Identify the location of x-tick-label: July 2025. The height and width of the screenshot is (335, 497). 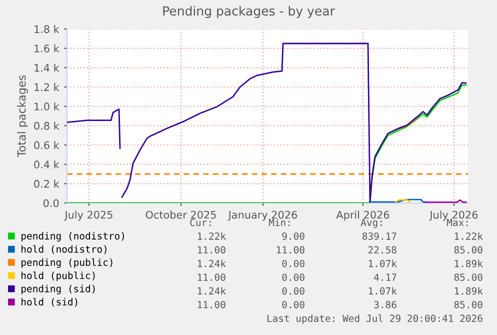
(88, 215).